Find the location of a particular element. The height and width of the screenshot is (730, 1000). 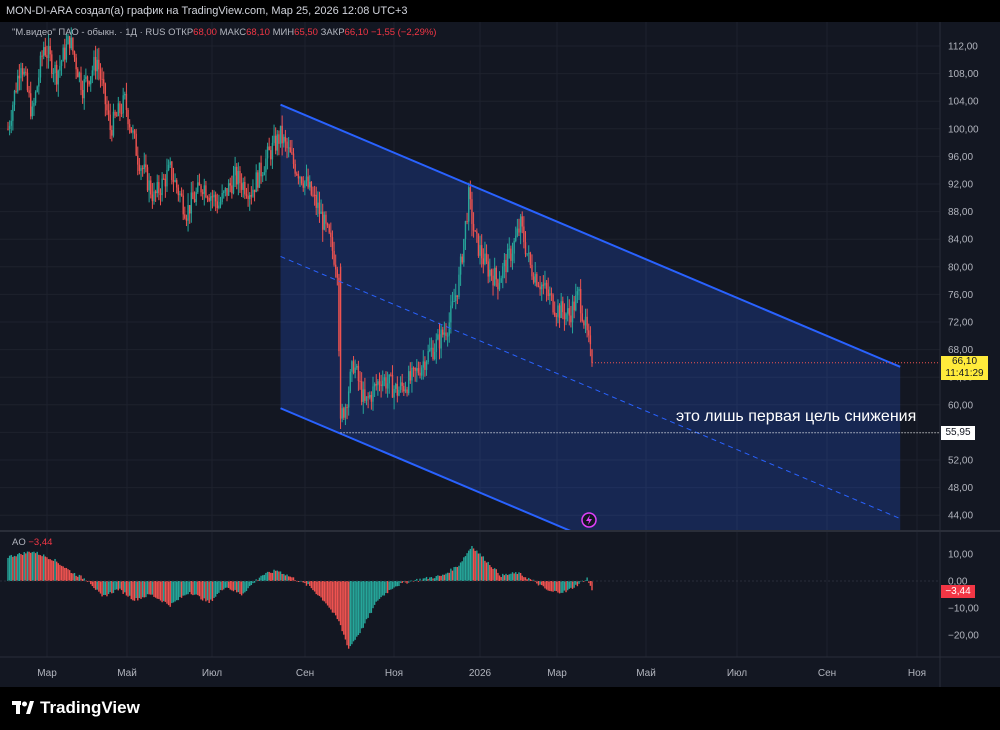

lightning-icon is located at coordinates (589, 520).